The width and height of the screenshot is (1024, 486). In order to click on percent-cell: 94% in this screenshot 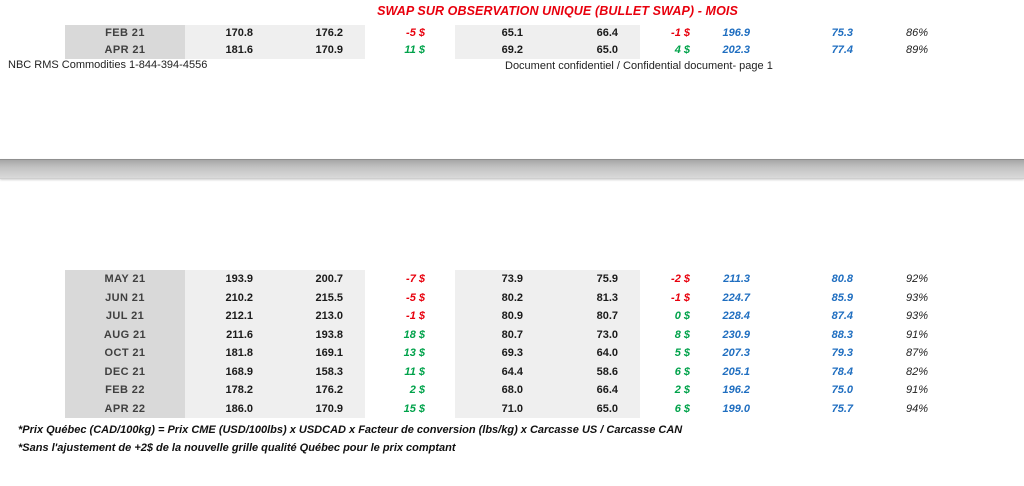, I will do `click(916, 408)`.